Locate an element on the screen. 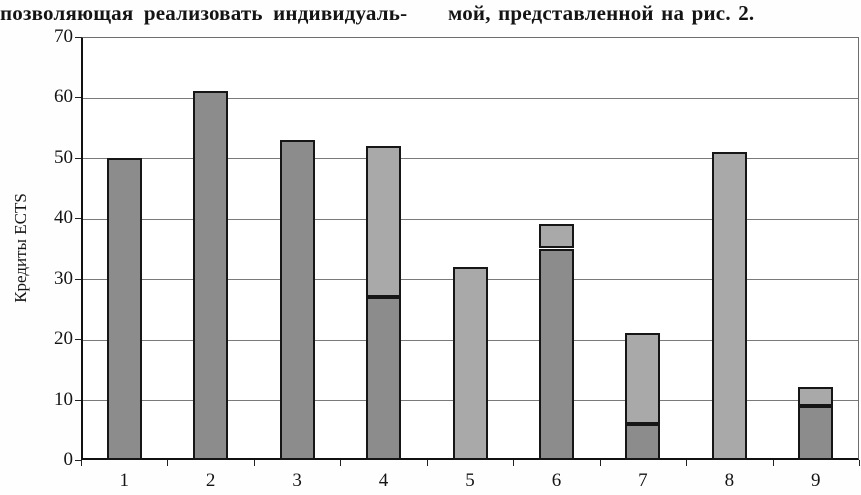 The image size is (861, 495). y-tick-label: 40 is located at coordinates (63, 218).